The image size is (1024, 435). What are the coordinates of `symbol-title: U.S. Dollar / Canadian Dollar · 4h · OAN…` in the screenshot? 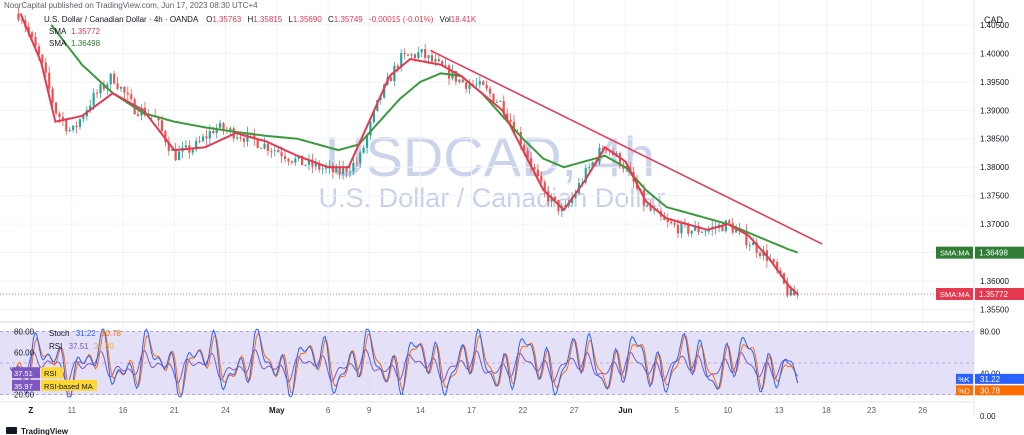 It's located at (121, 19).